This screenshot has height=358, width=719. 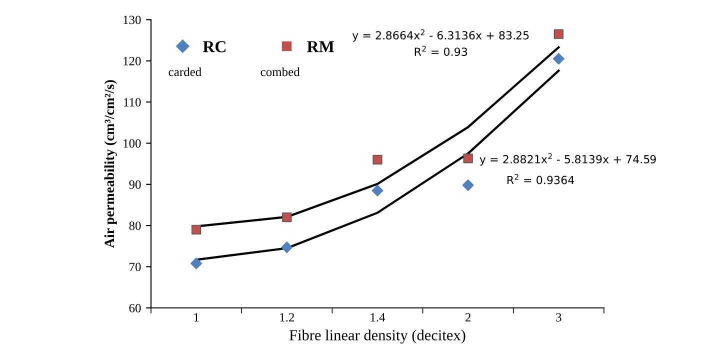 What do you see at coordinates (540, 179) in the screenshot?
I see `annotation: R$^{2}$ = 0.9364` at bounding box center [540, 179].